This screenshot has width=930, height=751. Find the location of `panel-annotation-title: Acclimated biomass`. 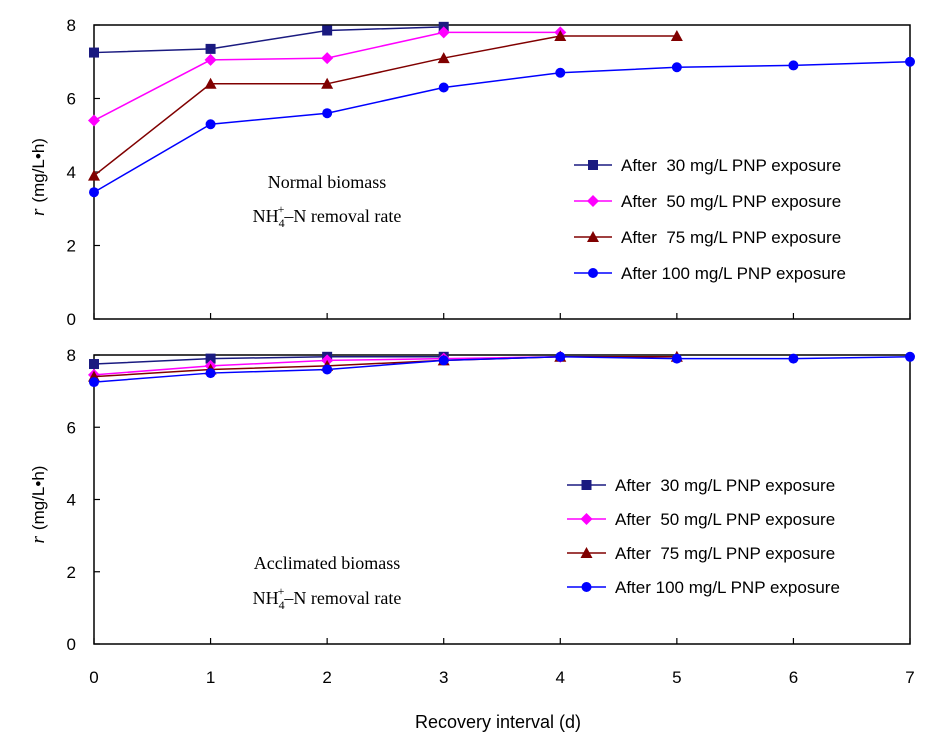

panel-annotation-title: Acclimated biomass is located at coordinates (327, 563).